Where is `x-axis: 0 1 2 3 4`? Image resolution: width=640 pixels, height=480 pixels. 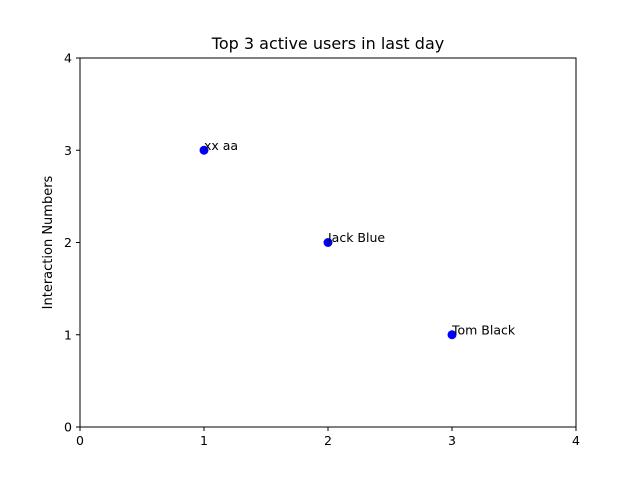 x-axis: 0 1 2 3 4 is located at coordinates (328, 437).